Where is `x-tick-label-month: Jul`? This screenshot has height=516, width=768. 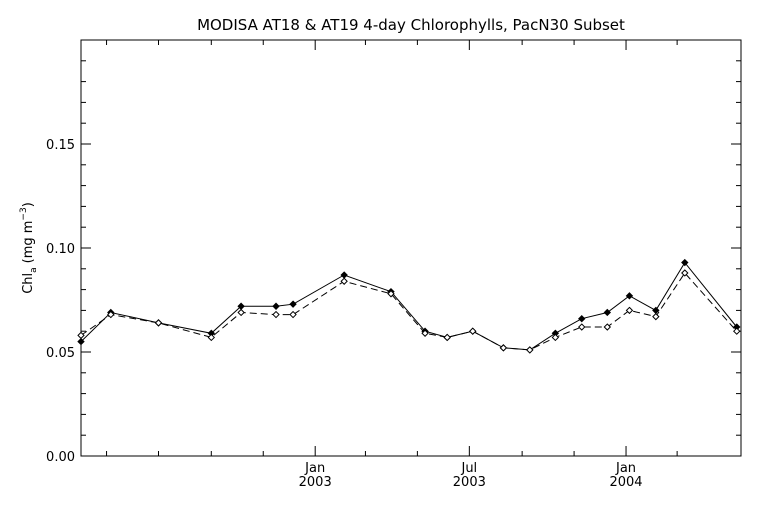
x-tick-label-month: Jul is located at coordinates (468, 468).